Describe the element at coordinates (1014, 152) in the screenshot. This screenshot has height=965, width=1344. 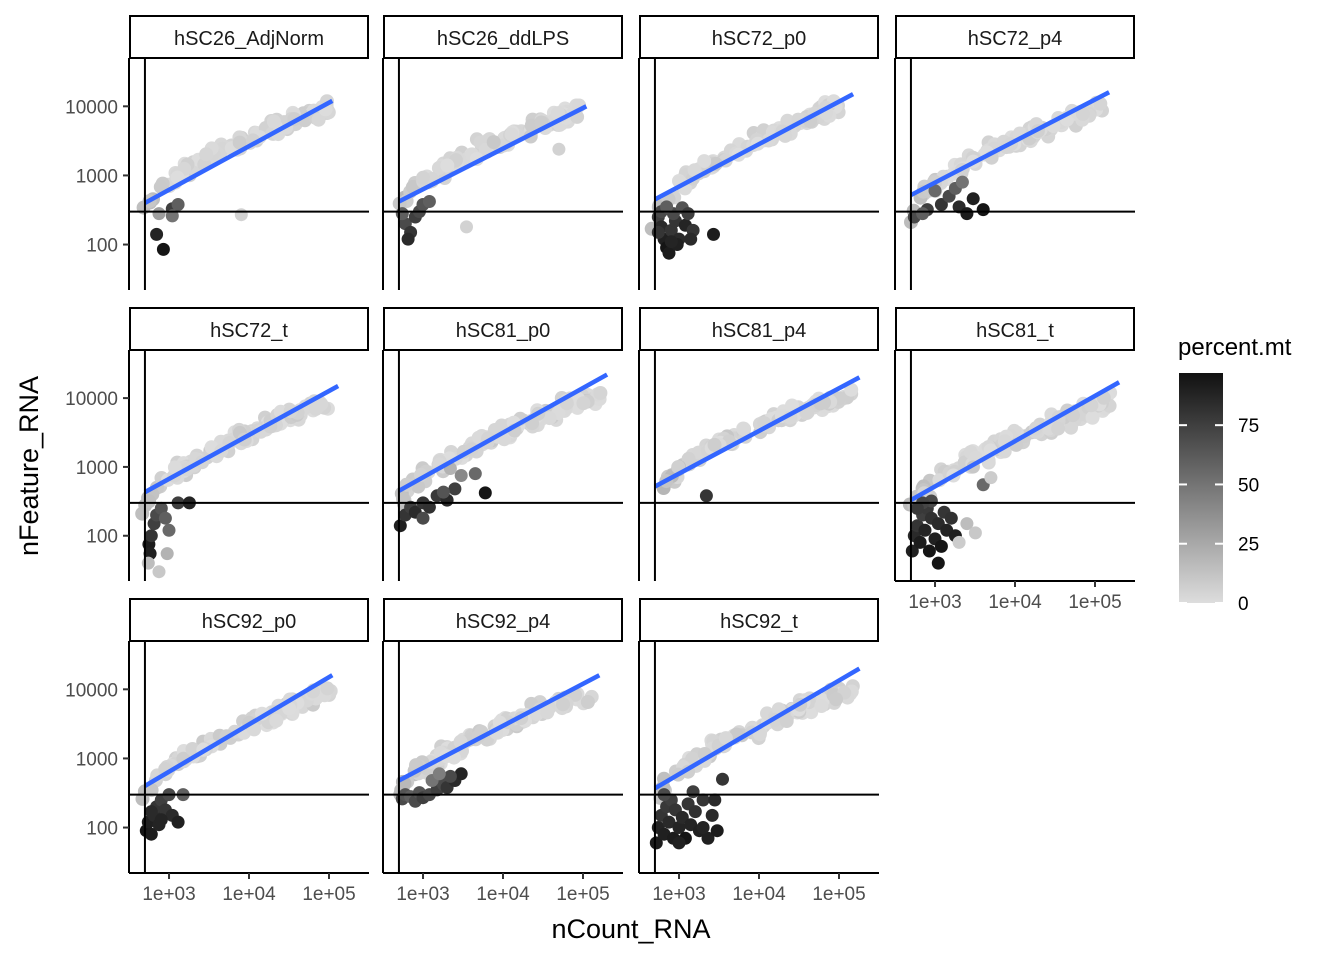
I see `panel-hSC72_p4: hSC72_p4` at that location.